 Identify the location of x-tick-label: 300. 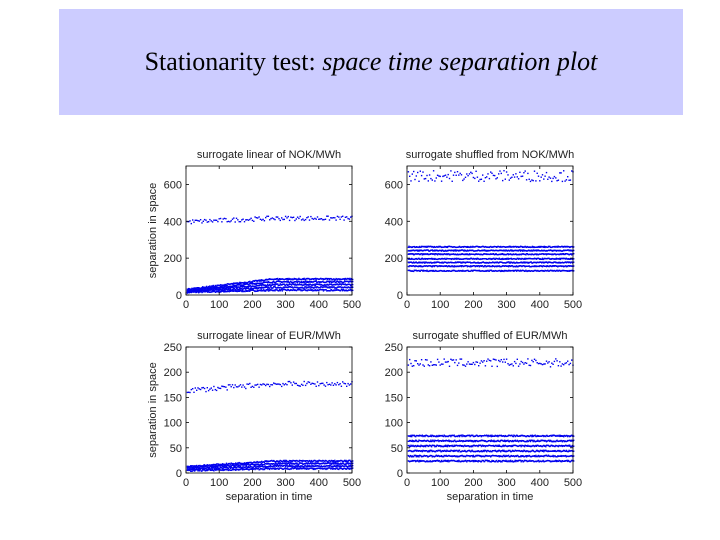
(506, 305).